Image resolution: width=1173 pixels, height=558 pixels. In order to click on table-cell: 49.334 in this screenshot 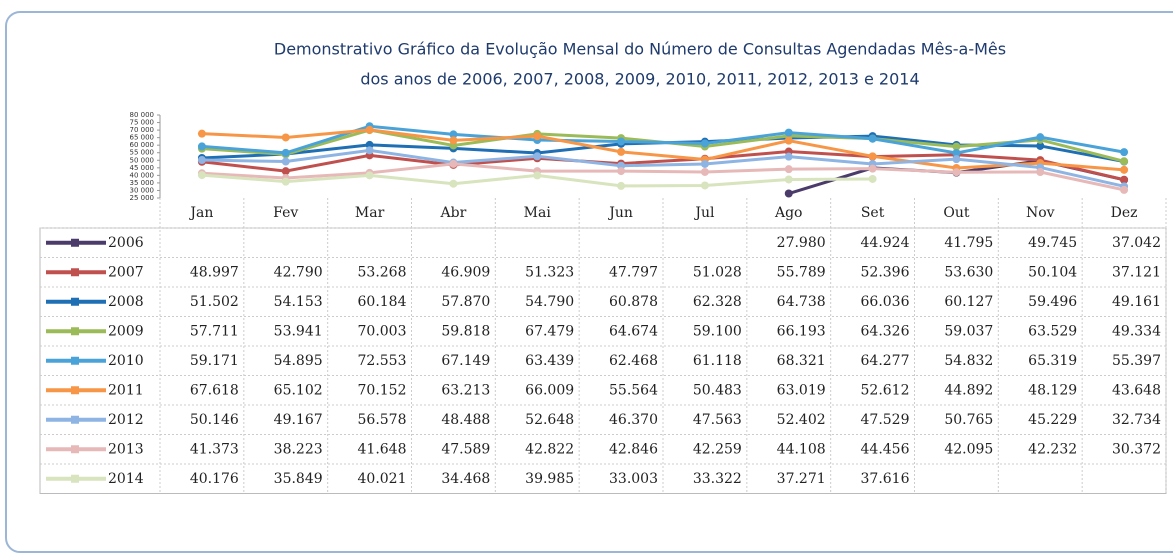, I will do `click(1136, 331)`.